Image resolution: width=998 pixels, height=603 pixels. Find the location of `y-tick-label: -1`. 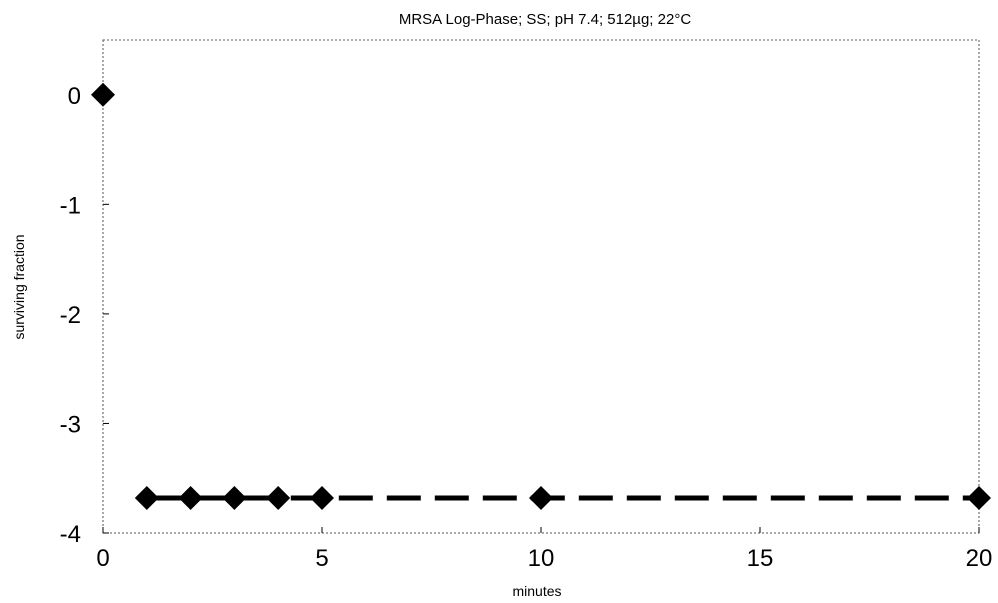

y-tick-label: -1 is located at coordinates (70, 205).